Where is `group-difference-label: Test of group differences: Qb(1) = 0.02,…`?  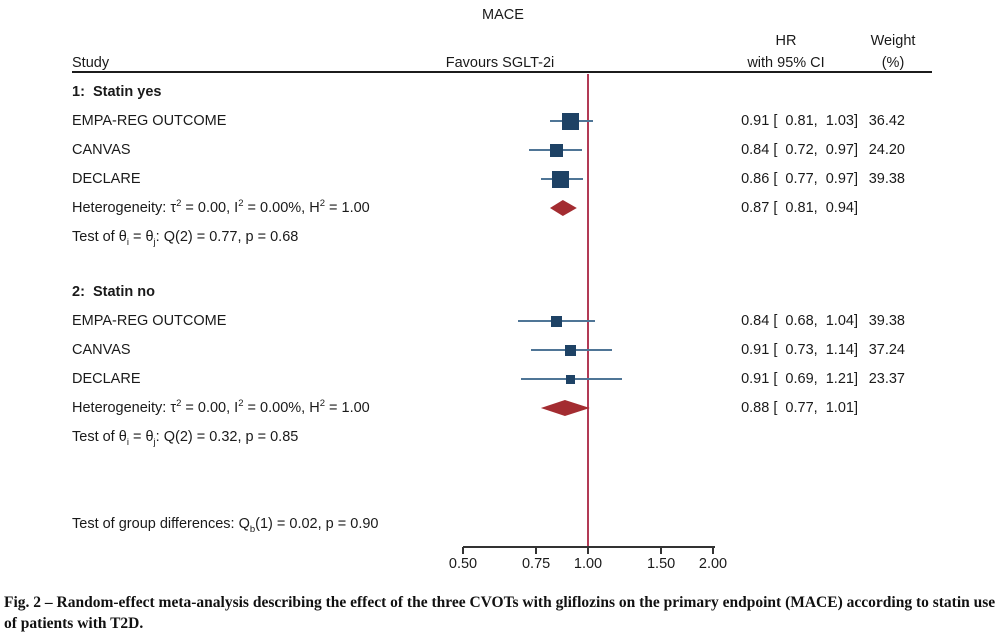 group-difference-label: Test of group differences: Qb(1) = 0.02,… is located at coordinates (225, 525).